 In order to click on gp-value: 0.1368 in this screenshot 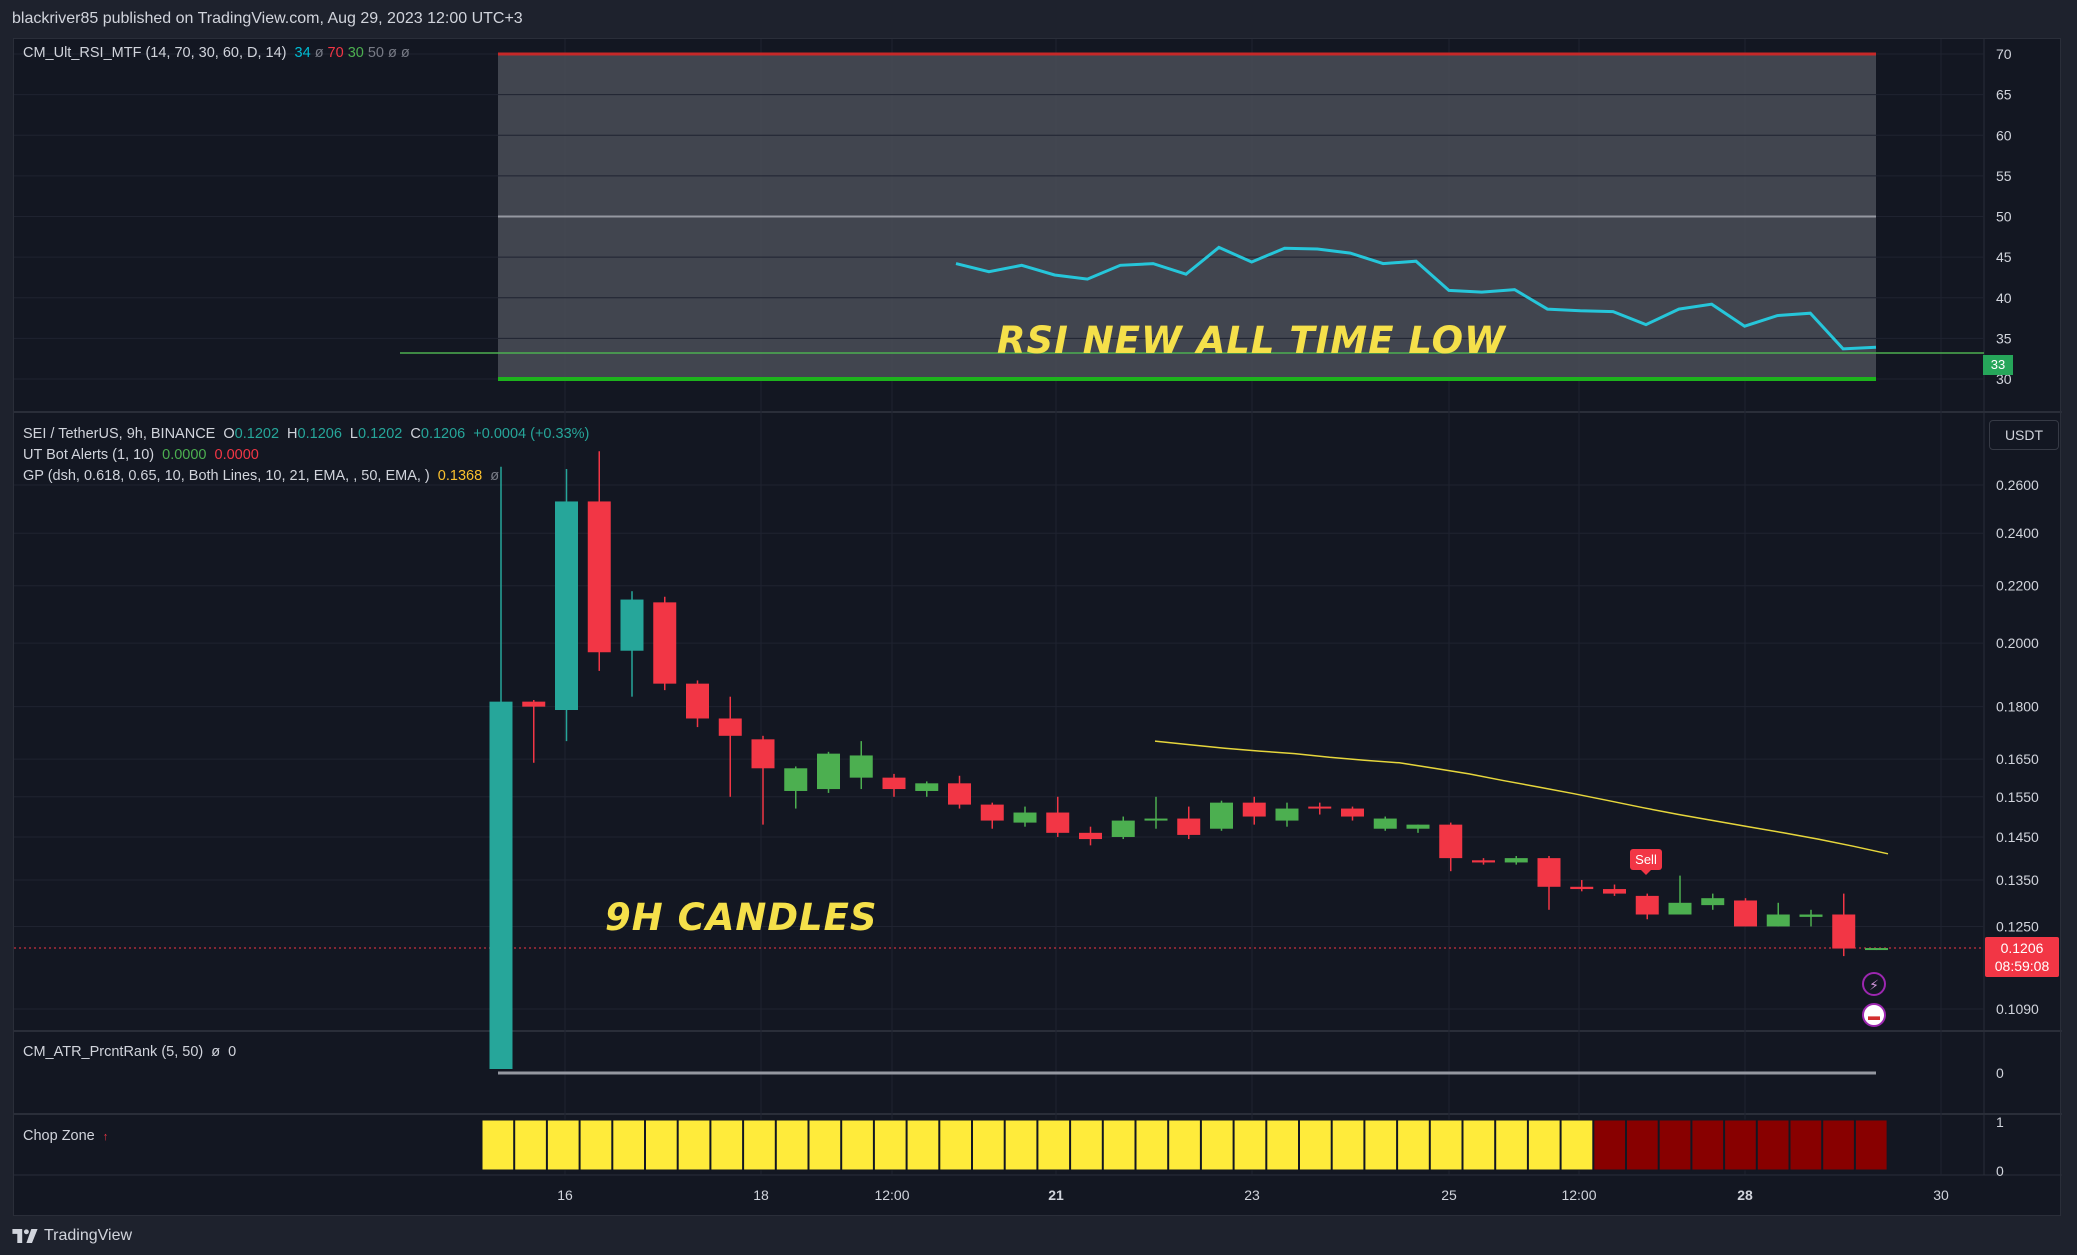, I will do `click(460, 476)`.